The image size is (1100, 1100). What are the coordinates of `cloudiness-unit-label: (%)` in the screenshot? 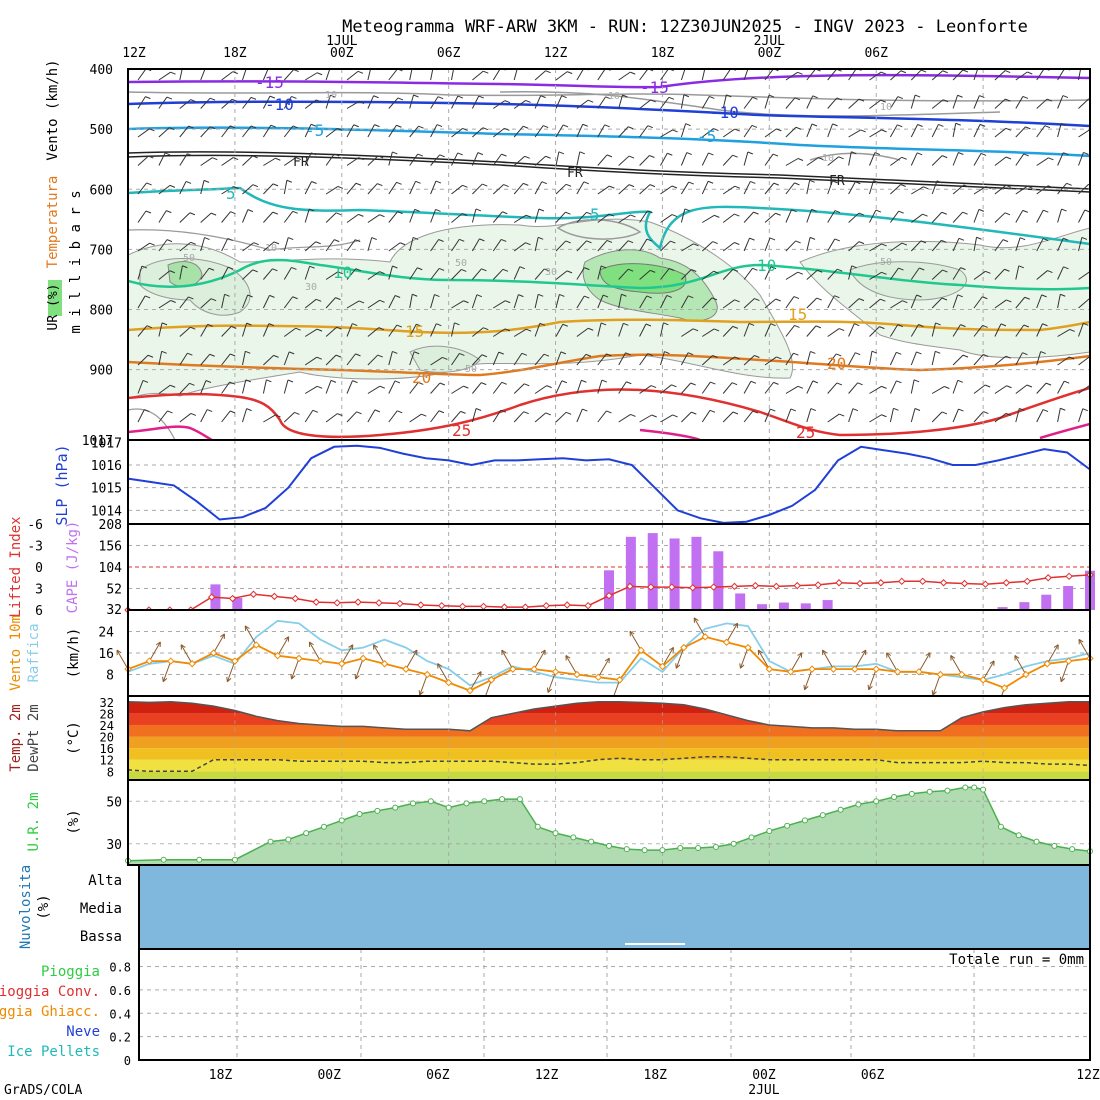 It's located at (44, 906).